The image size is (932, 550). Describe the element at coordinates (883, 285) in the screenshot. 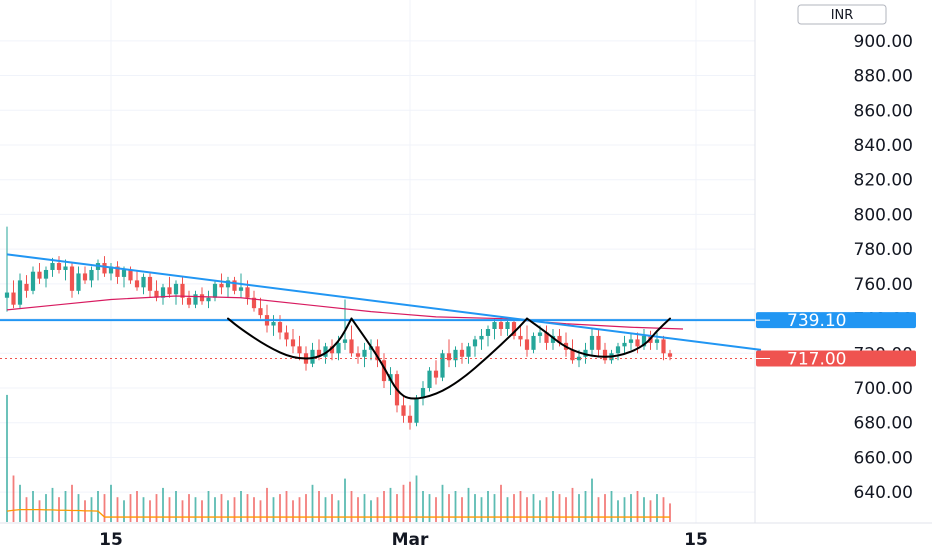

I see `y-tick-label: 760.00` at that location.